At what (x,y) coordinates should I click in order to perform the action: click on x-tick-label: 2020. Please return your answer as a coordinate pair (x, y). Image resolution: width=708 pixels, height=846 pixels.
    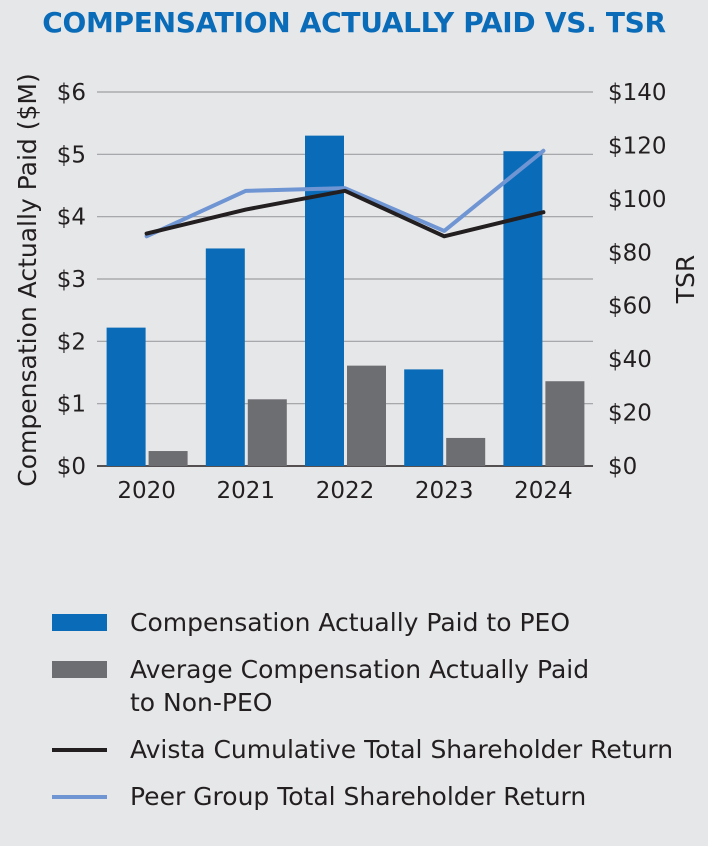
    Looking at the image, I should click on (146, 491).